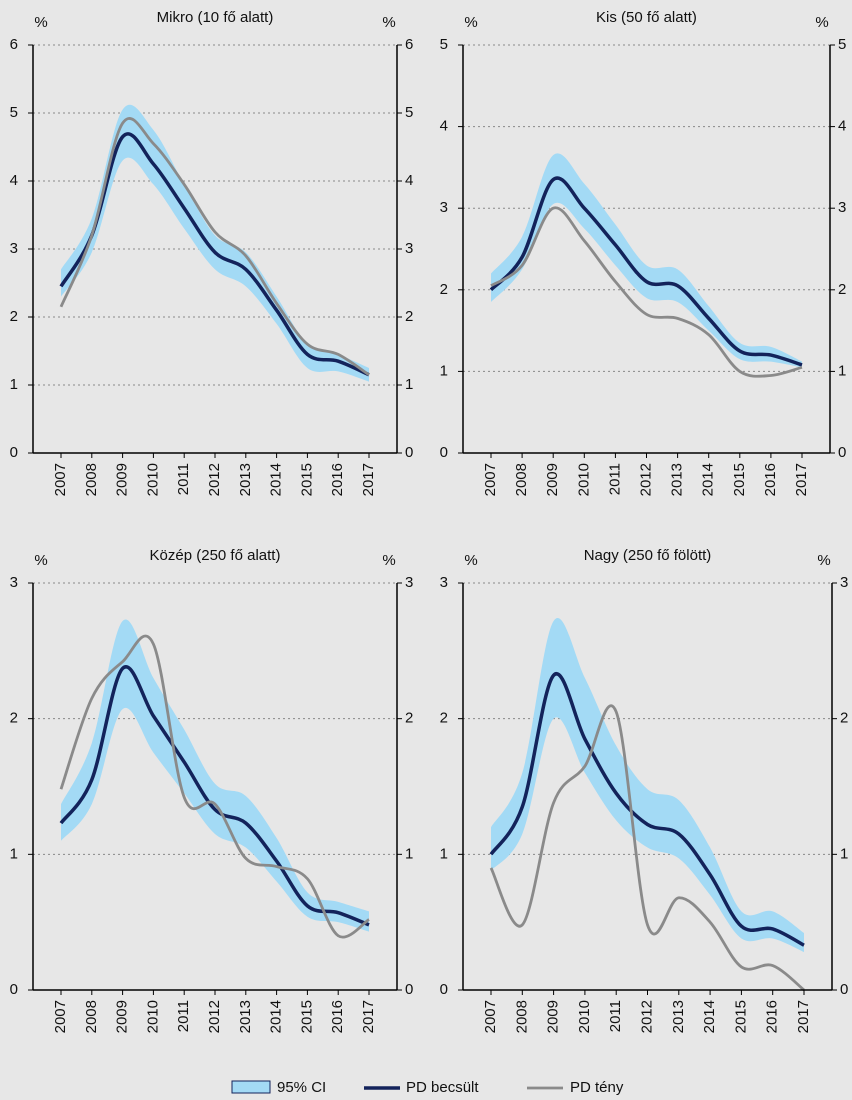 The height and width of the screenshot is (1100, 852). What do you see at coordinates (842, 44) in the screenshot?
I see `y2-tick-label: 5` at bounding box center [842, 44].